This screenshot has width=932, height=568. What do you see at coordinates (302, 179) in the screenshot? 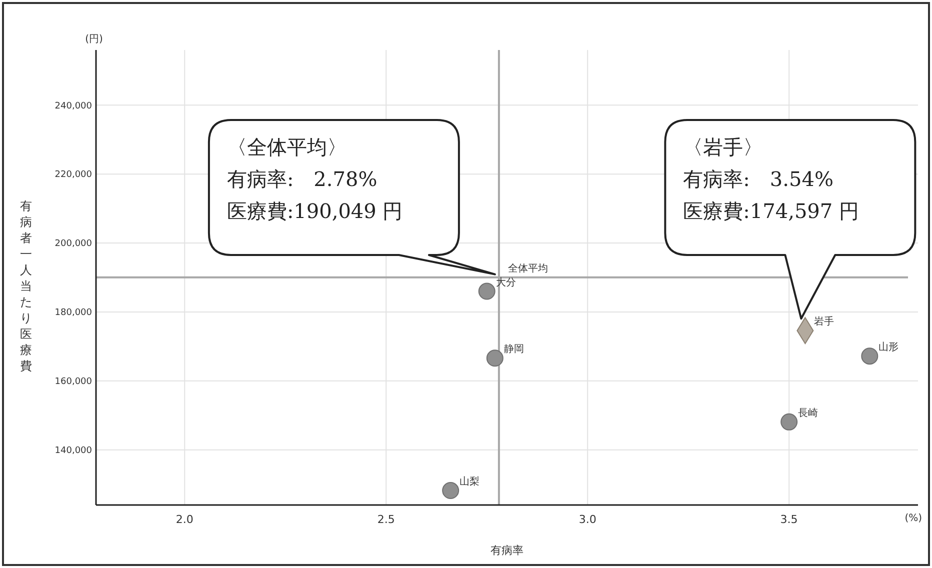
I see `annotation: 有病率: 2.78%` at bounding box center [302, 179].